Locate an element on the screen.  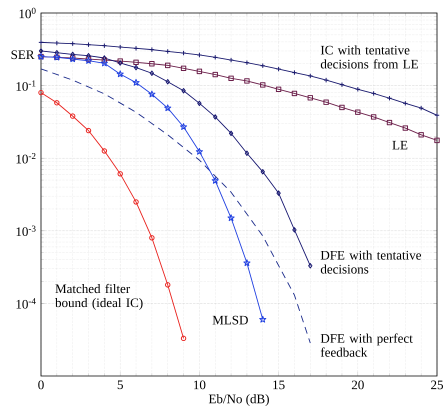
series-label: LE is located at coordinates (400, 145).